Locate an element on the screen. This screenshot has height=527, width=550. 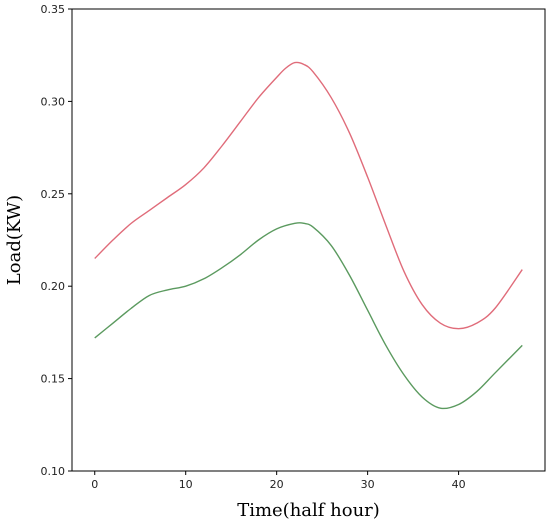
x-tick-label: 30 is located at coordinates (368, 484).